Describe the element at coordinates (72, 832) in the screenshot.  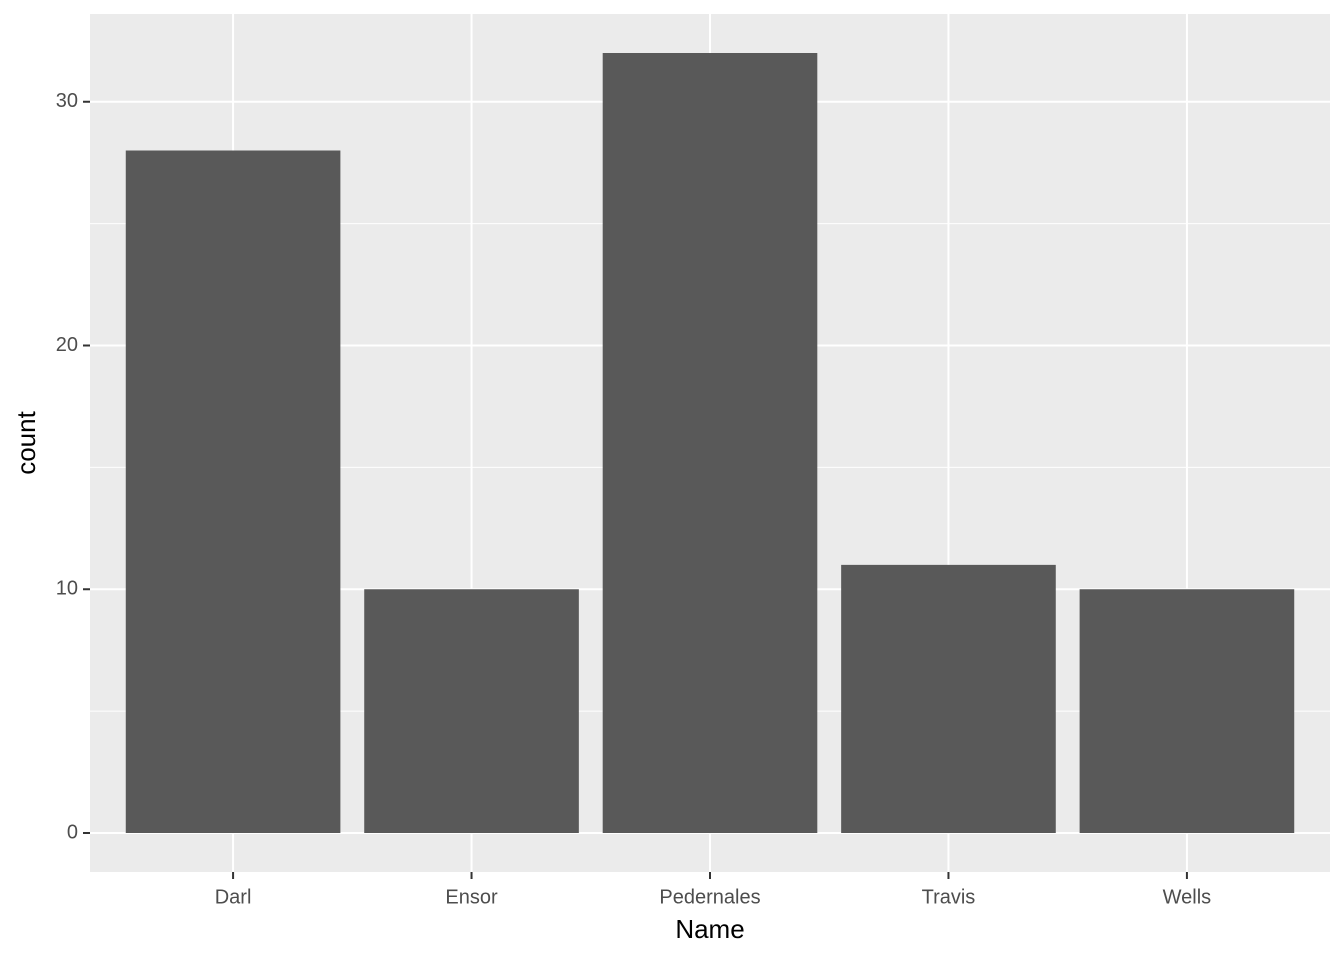
I see `y-tick-label: 0` at that location.